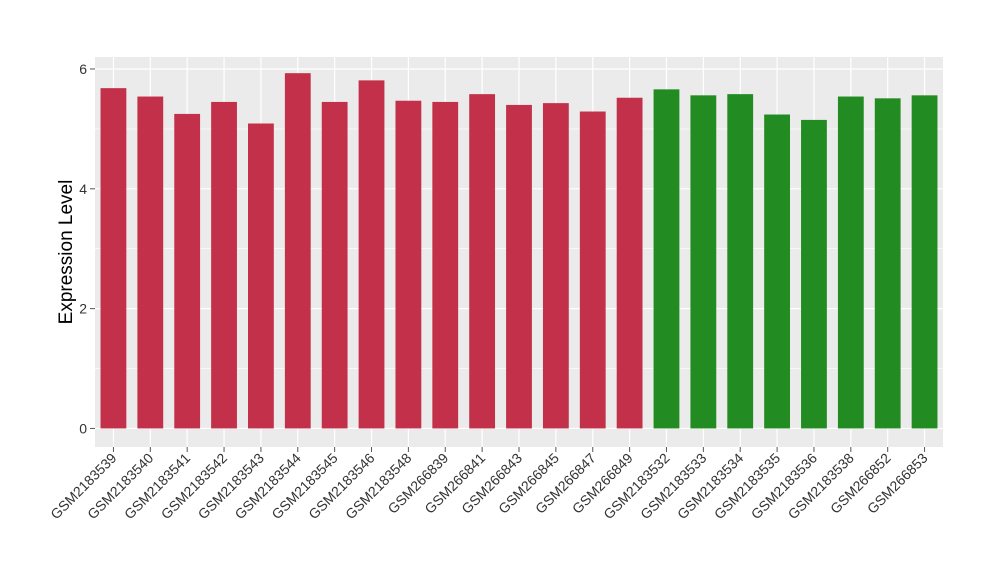 This screenshot has width=1000, height=585. Describe the element at coordinates (924, 262) in the screenshot. I see `bar-GSM266853` at that location.